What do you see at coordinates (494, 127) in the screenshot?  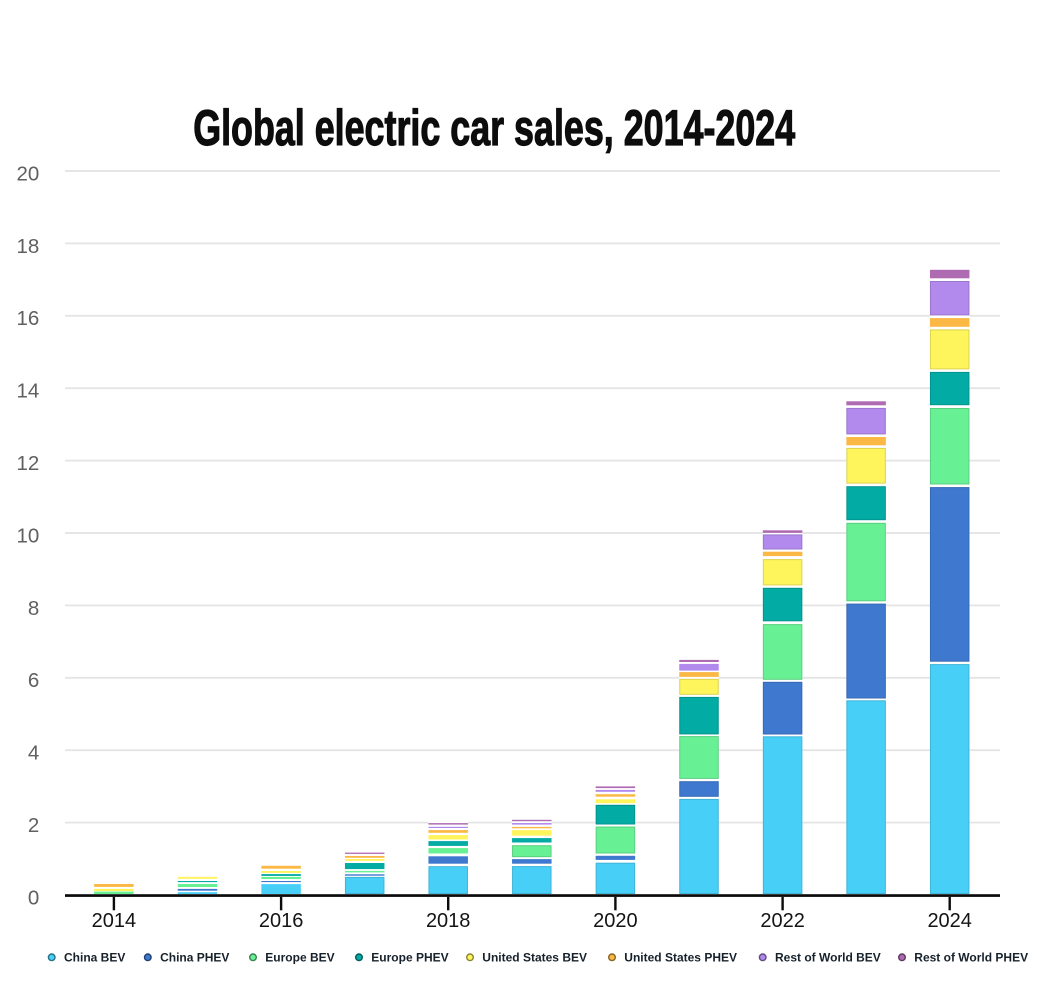 I see `svg-text:Global electric car sales, 201: Global electric car sales, 2014-2024` at bounding box center [494, 127].